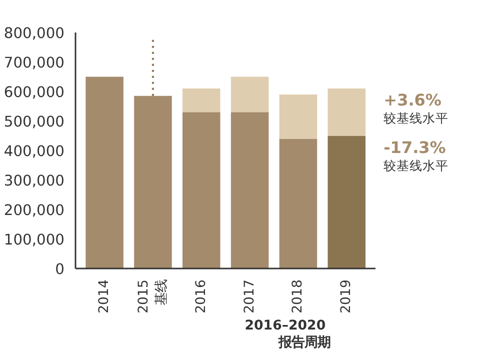 The width and height of the screenshot is (480, 350). What do you see at coordinates (34, 92) in the screenshot?
I see `y-tick-label: 600,000` at bounding box center [34, 92].